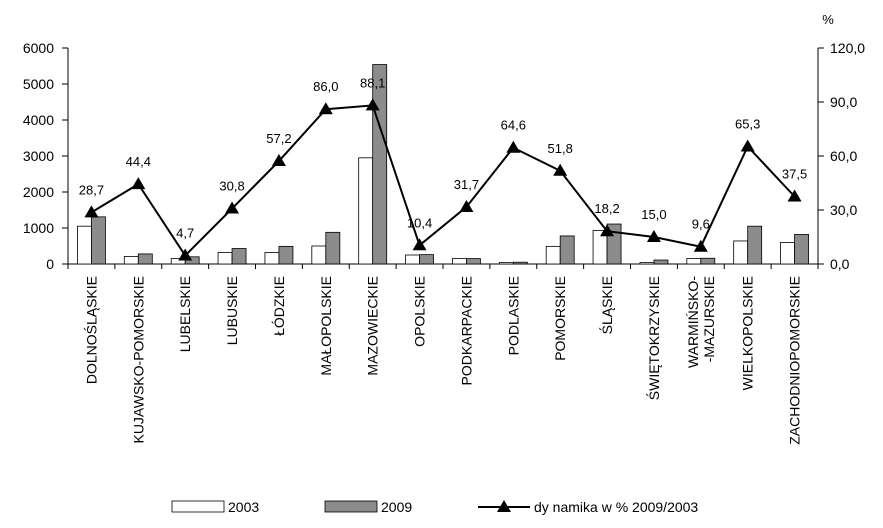 This screenshot has height=528, width=883. I want to click on dynamics-data-label: 51,8, so click(560, 148).